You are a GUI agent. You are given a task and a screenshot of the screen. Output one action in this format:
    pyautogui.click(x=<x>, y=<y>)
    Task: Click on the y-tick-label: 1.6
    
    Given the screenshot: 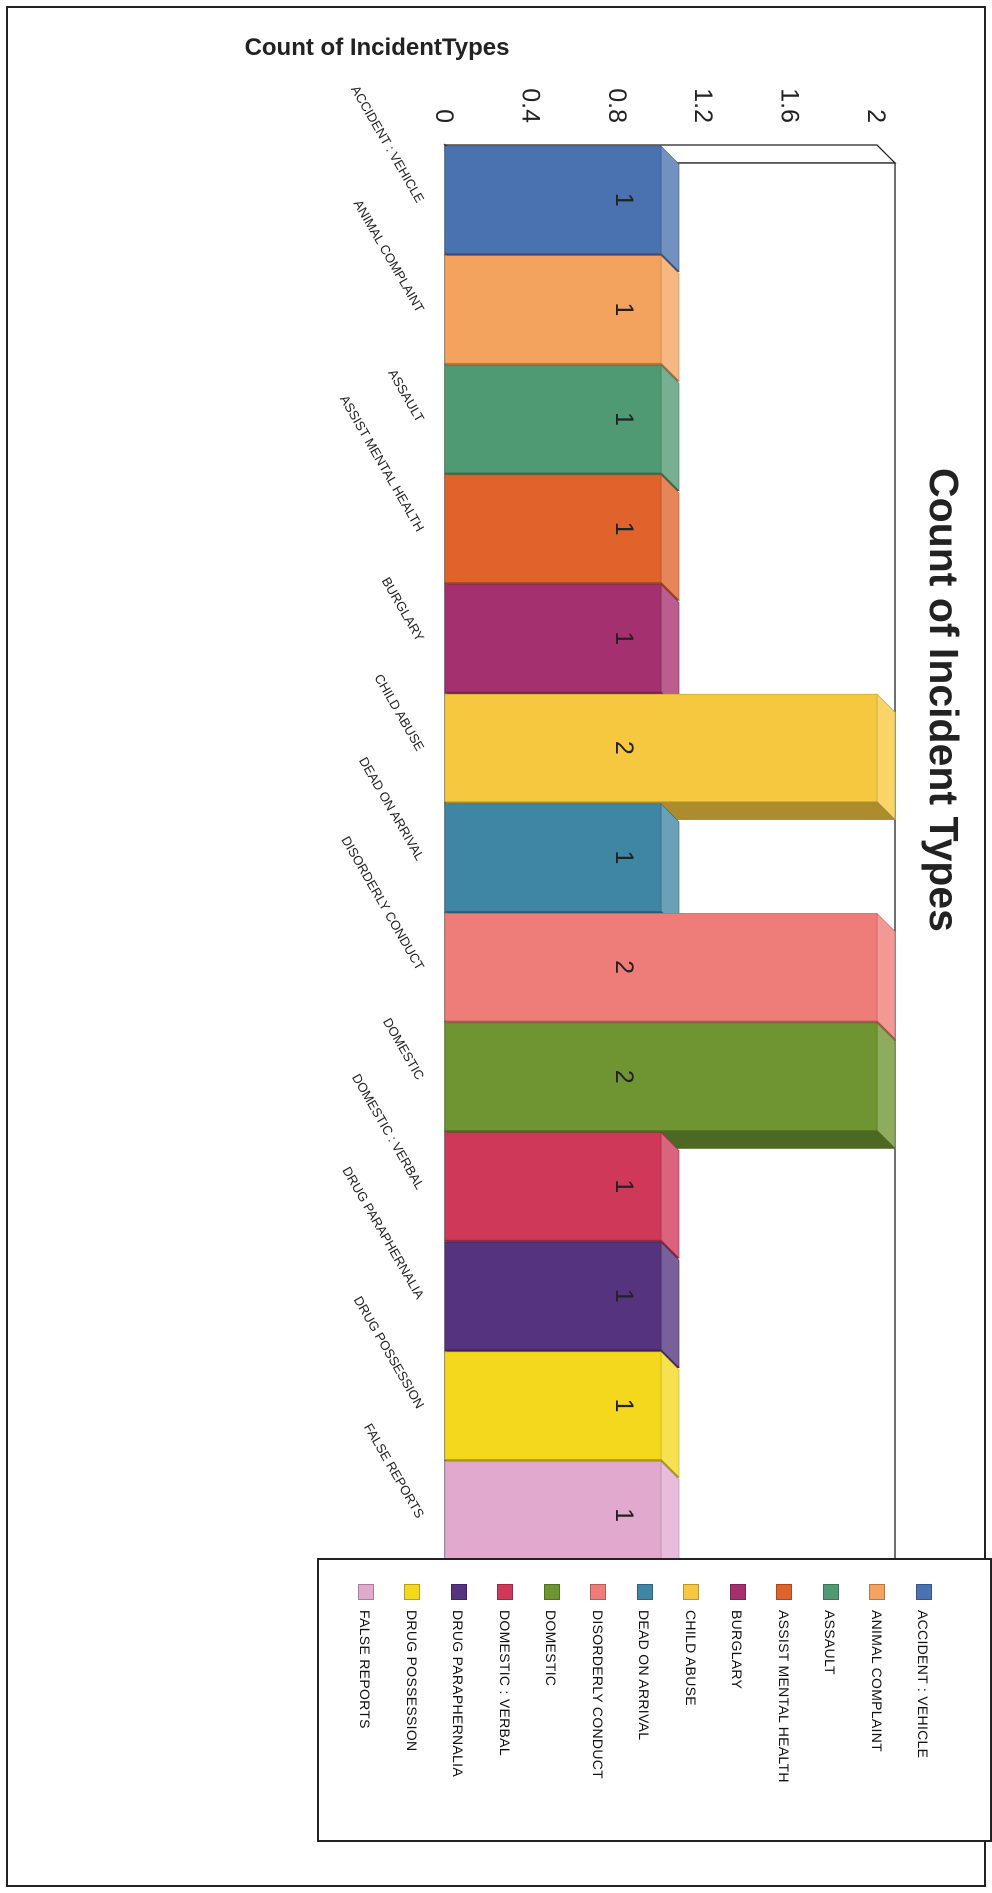 What is the action you would take?
    pyautogui.click(x=790, y=105)
    